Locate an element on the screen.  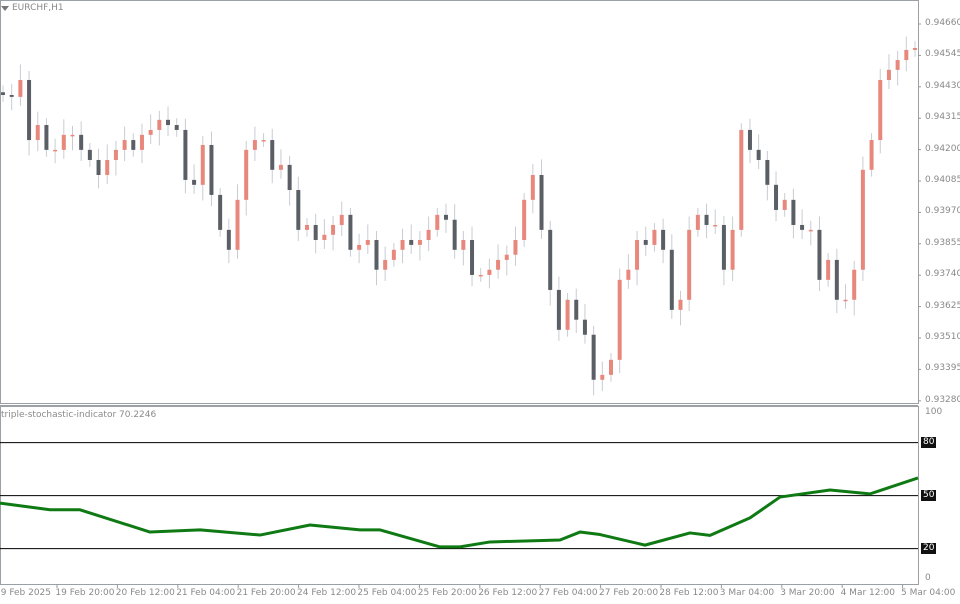
time-axis-label: 21 Feb 04:00 is located at coordinates (206, 593).